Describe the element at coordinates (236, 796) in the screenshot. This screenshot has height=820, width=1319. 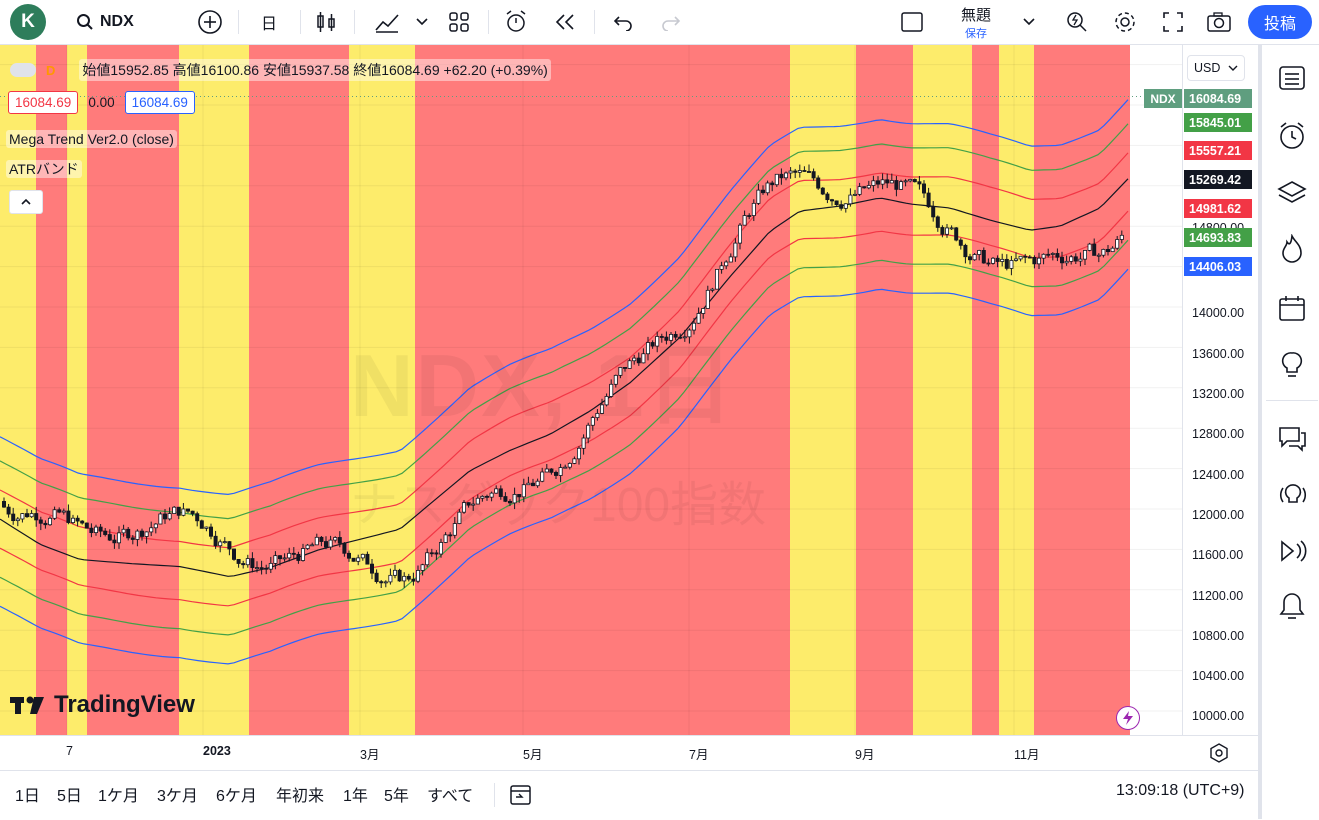
I see `range-6m: 6ケ月` at that location.